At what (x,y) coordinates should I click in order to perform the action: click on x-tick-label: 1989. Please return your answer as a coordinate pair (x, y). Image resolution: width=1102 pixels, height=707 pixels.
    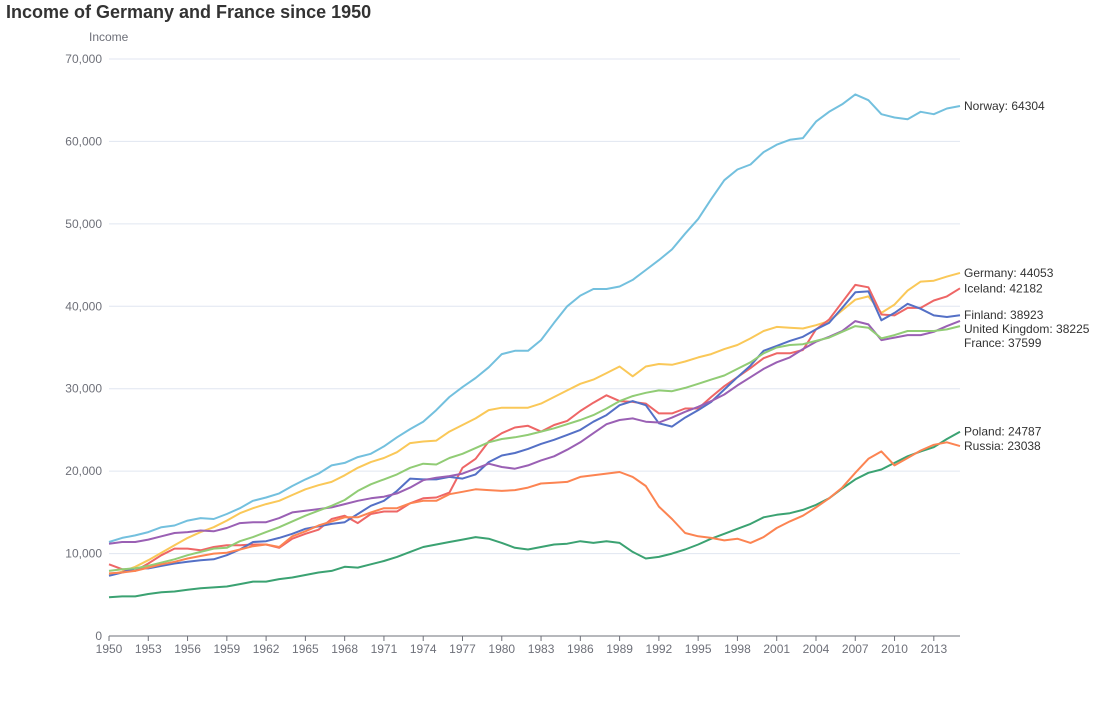
    Looking at the image, I should click on (619, 649).